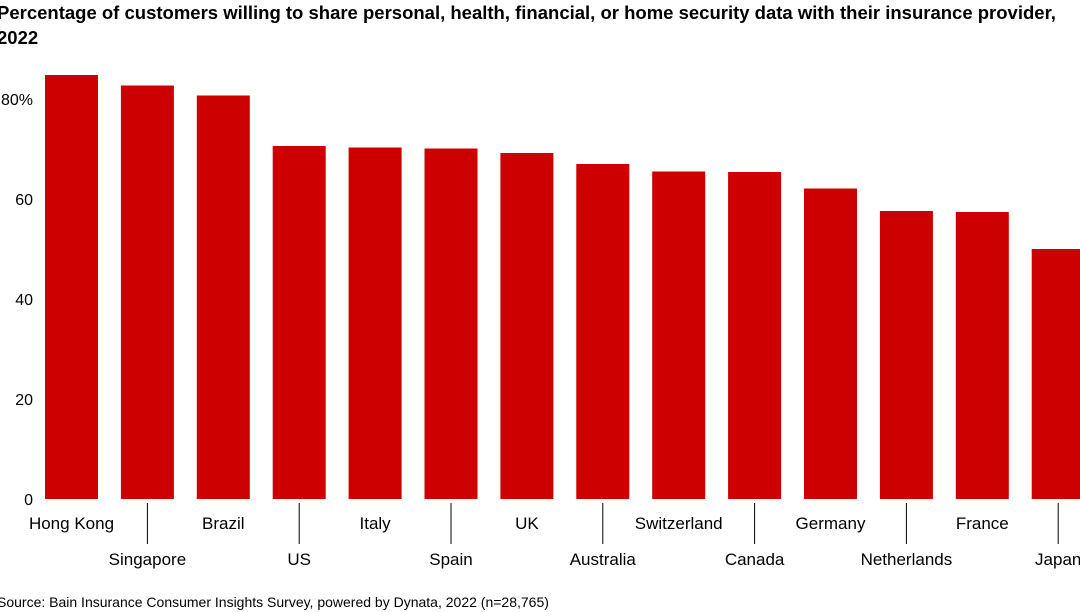  What do you see at coordinates (17, 100) in the screenshot?
I see `y-tick-label: 80%` at bounding box center [17, 100].